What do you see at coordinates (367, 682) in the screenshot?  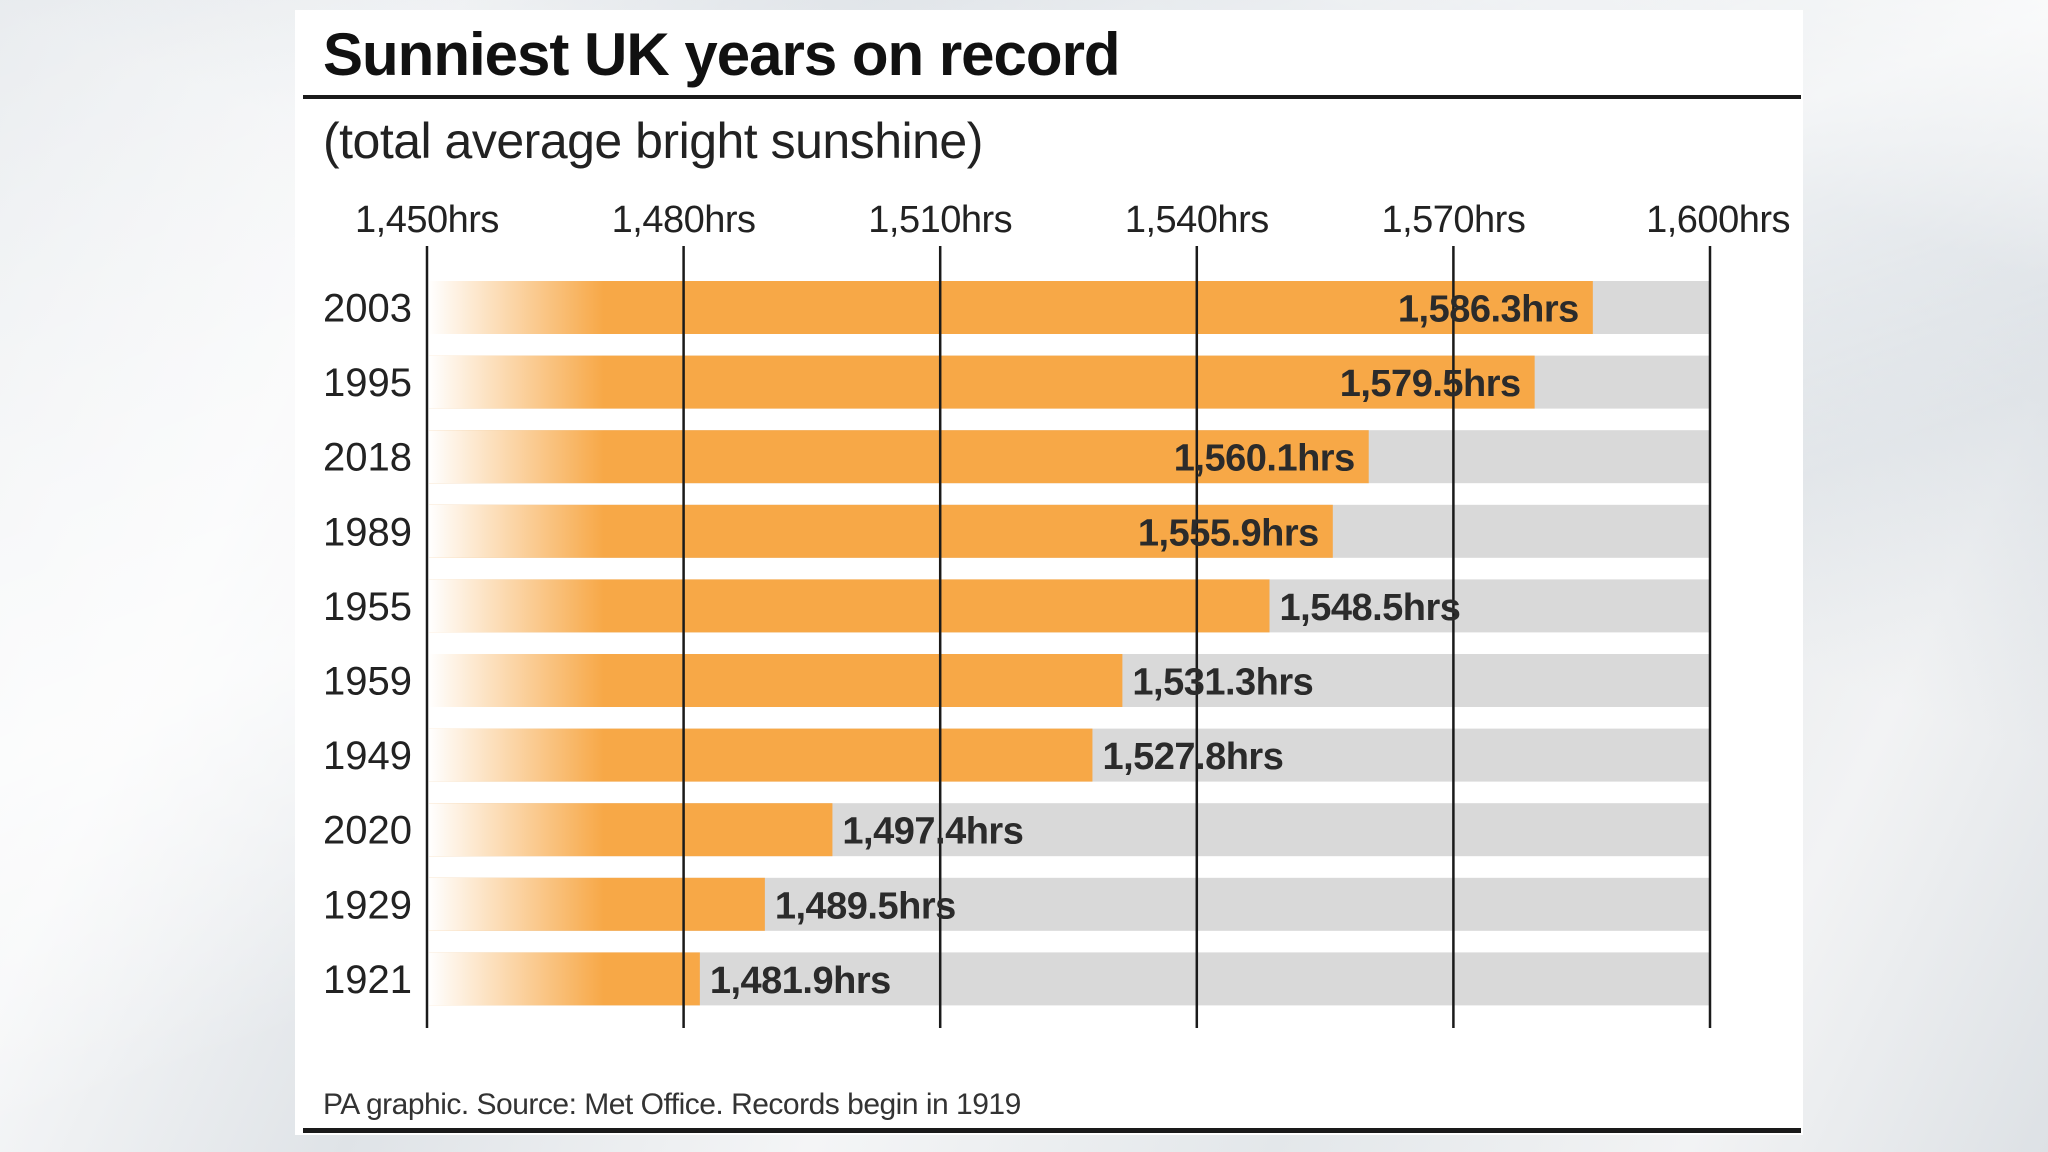 I see `category-label: 1959` at bounding box center [367, 682].